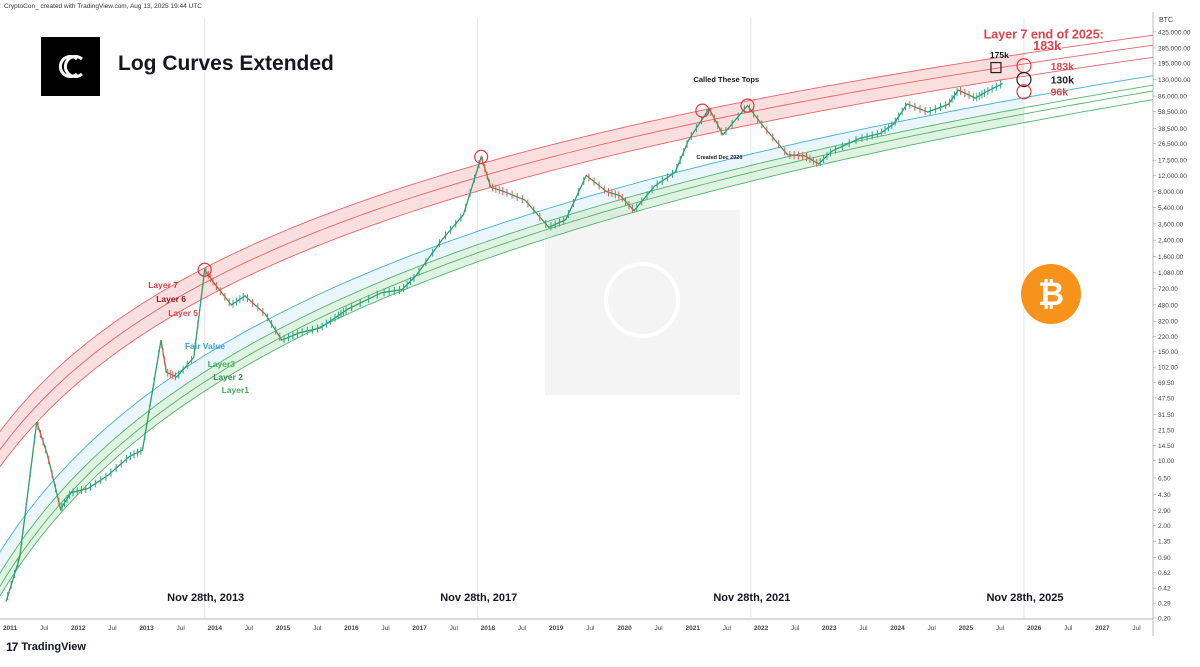 Image resolution: width=1200 pixels, height=667 pixels. I want to click on chart-annotation: Called These Tops, so click(726, 79).